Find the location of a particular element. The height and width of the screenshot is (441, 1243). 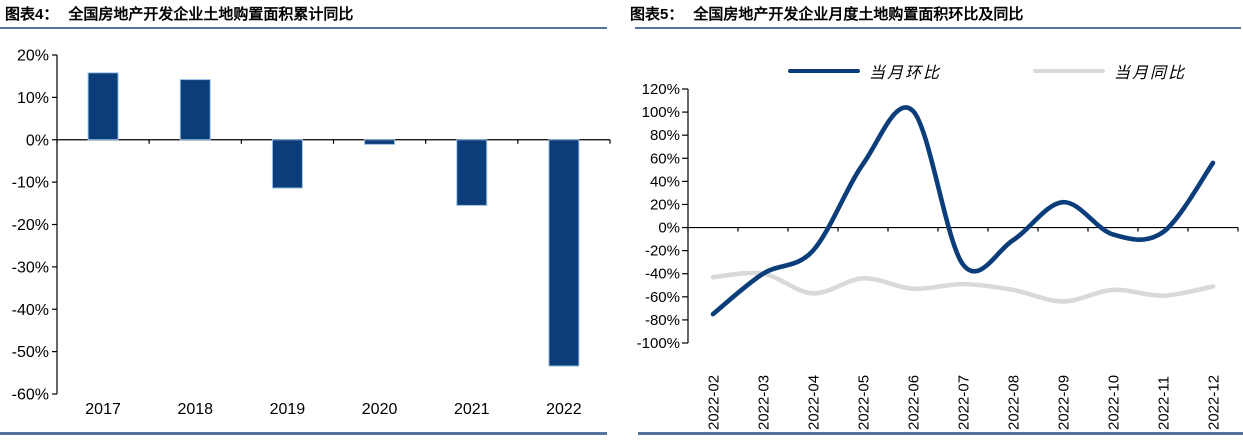

x-tick-label: 2022 is located at coordinates (564, 409).